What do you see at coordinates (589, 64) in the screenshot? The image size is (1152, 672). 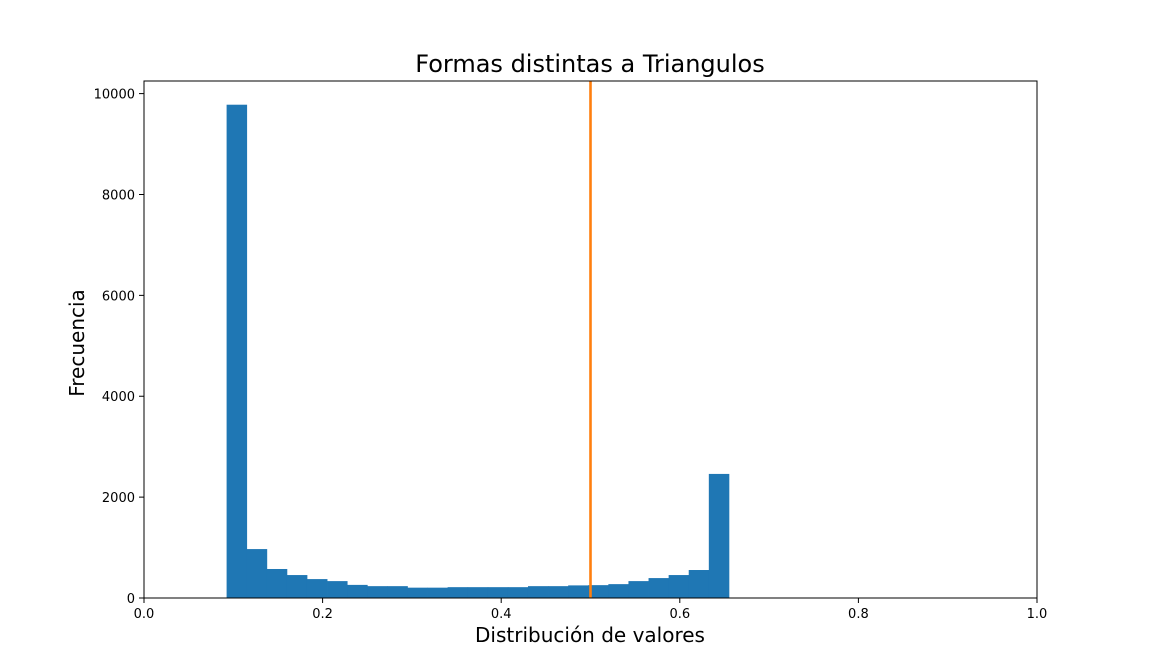 I see `chart-title: Formas distintas a Triangulos` at bounding box center [589, 64].